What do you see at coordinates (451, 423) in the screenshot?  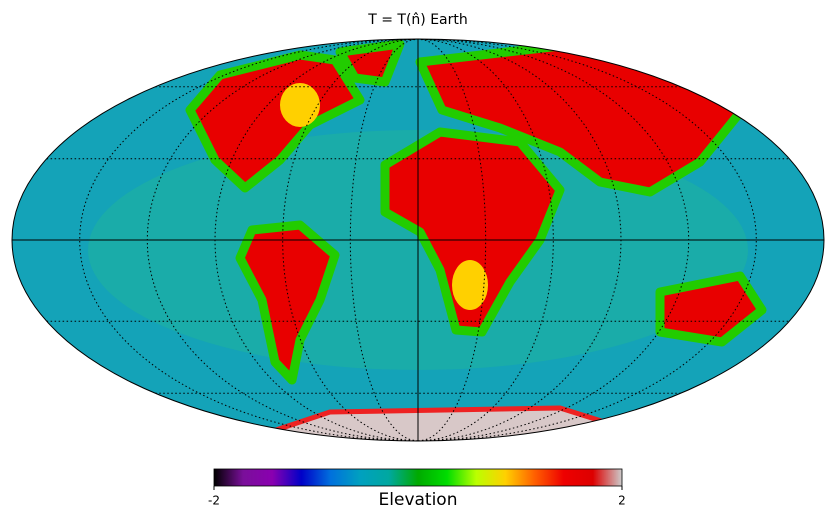 I see `antarctica` at bounding box center [451, 423].